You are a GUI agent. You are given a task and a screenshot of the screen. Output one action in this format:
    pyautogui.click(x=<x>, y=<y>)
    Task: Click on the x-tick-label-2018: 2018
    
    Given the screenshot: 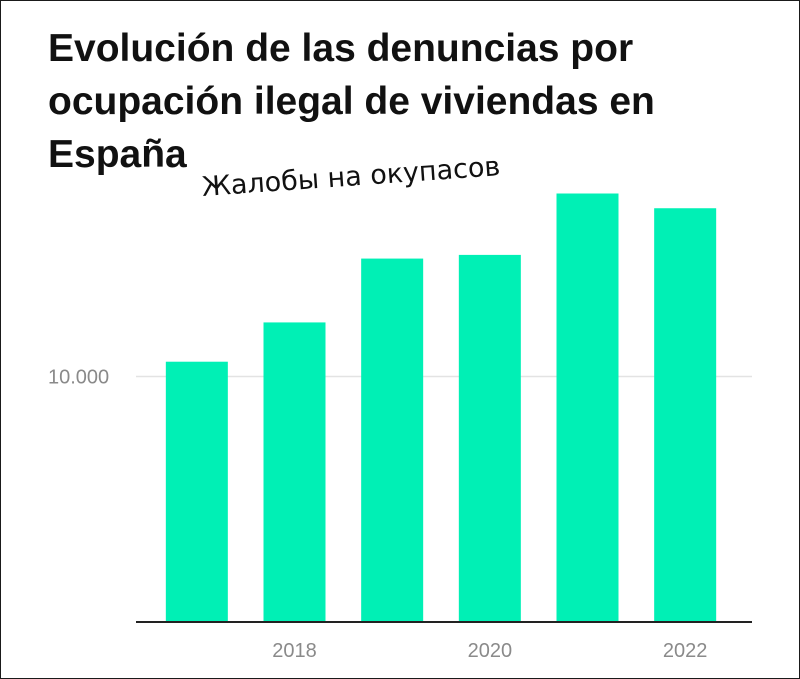 What is the action you would take?
    pyautogui.click(x=294, y=651)
    